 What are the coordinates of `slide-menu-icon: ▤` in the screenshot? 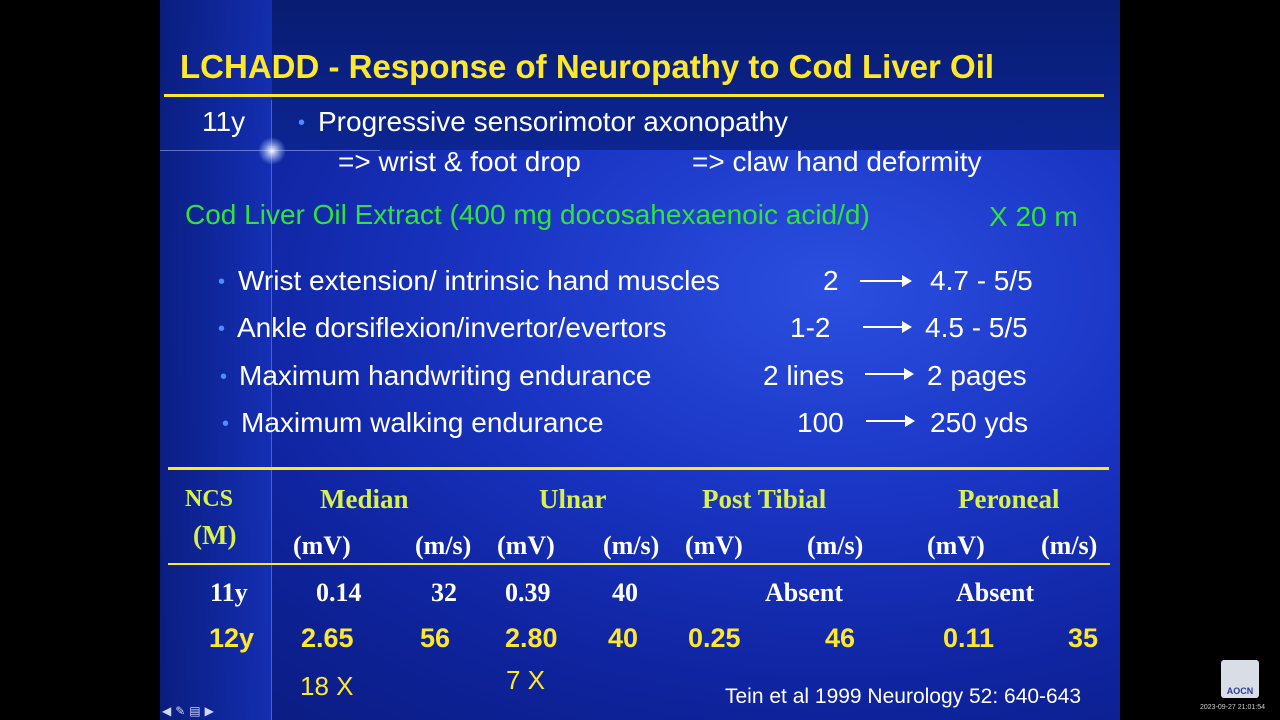 It's located at (195, 711).